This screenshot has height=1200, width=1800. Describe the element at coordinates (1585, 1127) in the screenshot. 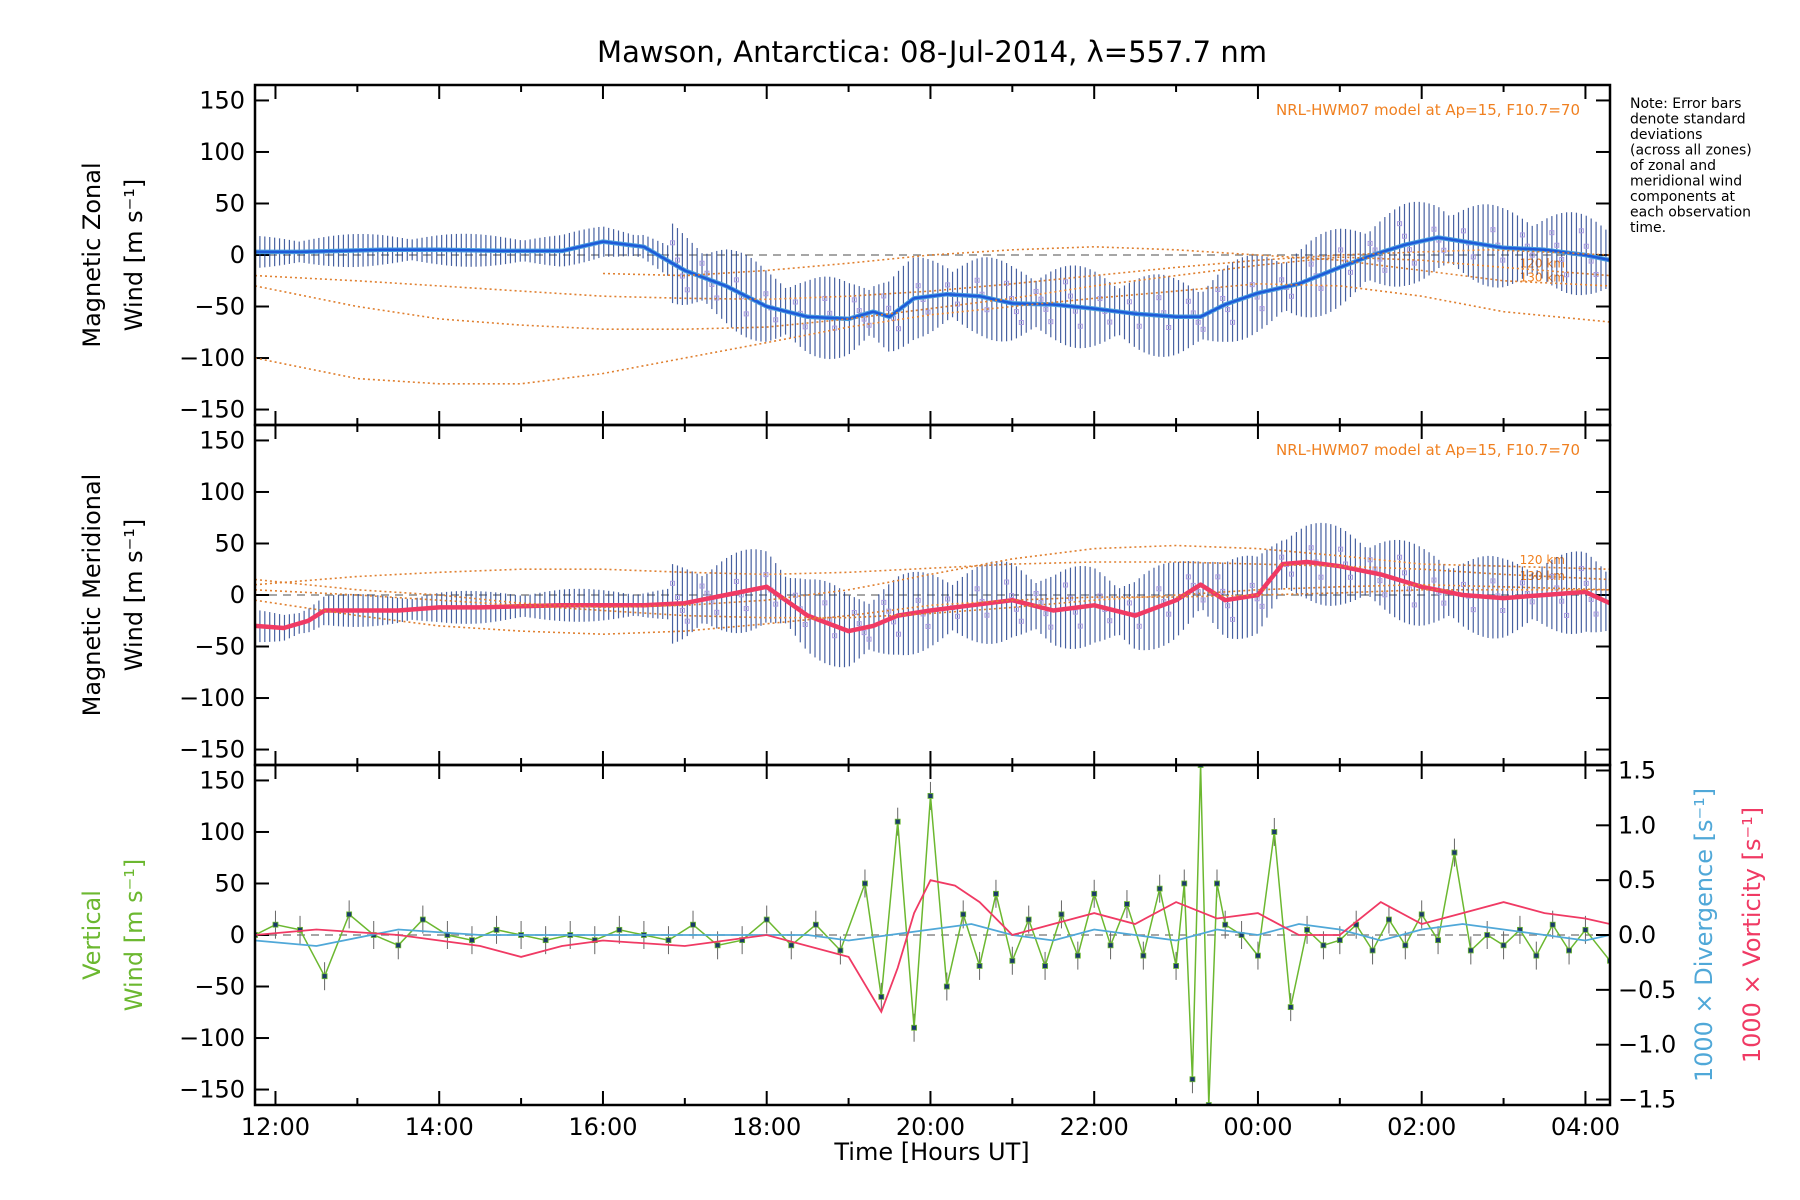

I see `x-tick-label: 04:00` at that location.